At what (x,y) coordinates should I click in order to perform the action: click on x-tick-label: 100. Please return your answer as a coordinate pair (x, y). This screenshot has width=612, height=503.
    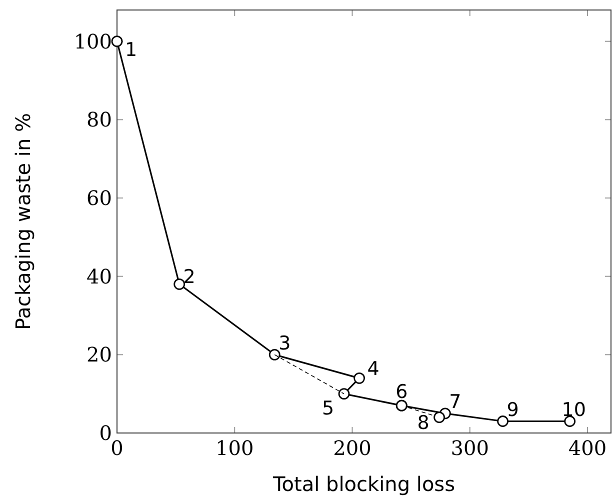
    Looking at the image, I should click on (235, 448).